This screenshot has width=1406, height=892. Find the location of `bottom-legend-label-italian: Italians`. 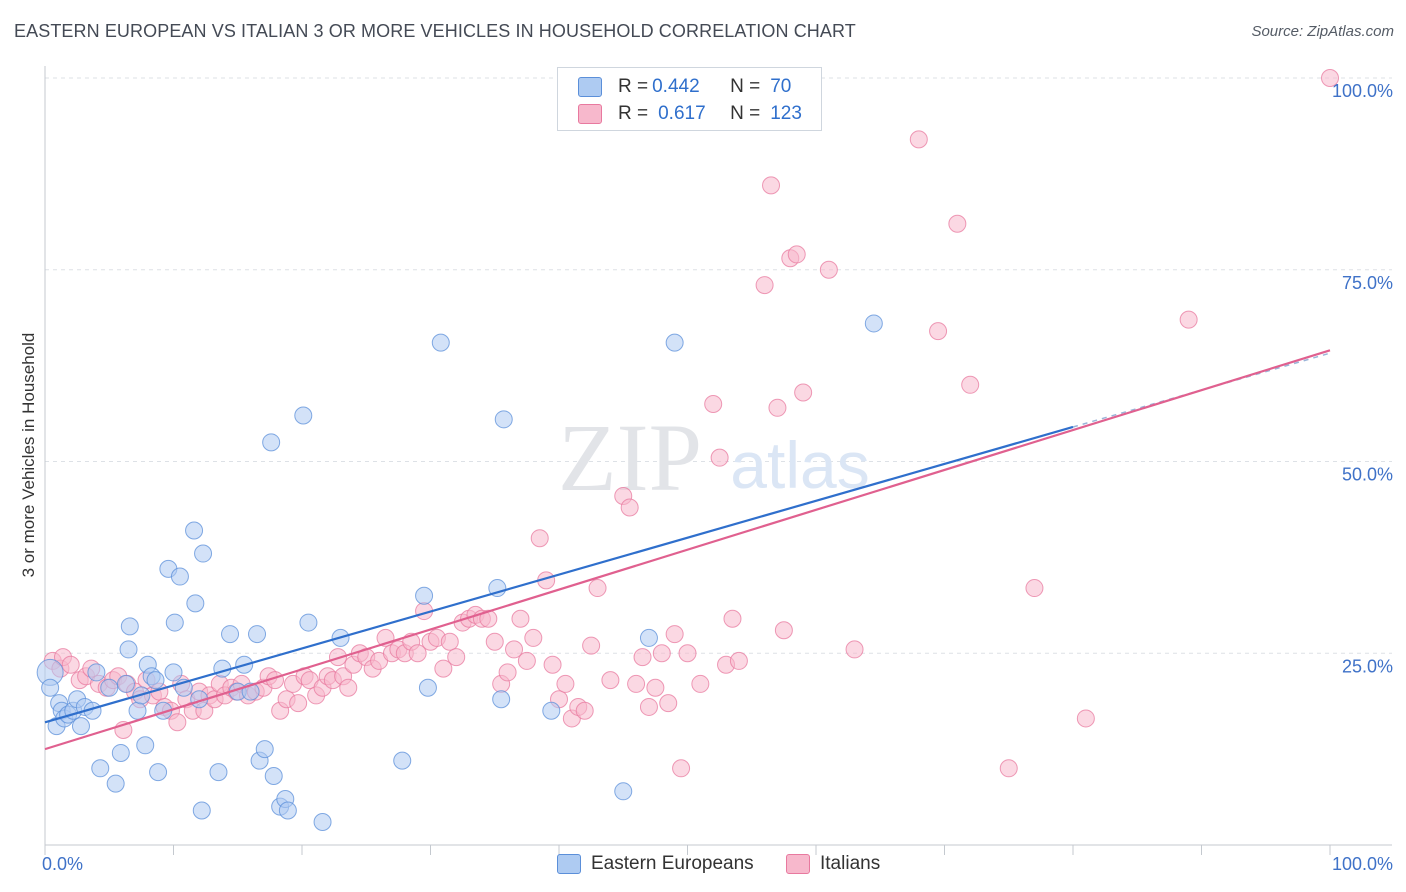

bottom-legend-label-italian: Italians is located at coordinates (850, 863).